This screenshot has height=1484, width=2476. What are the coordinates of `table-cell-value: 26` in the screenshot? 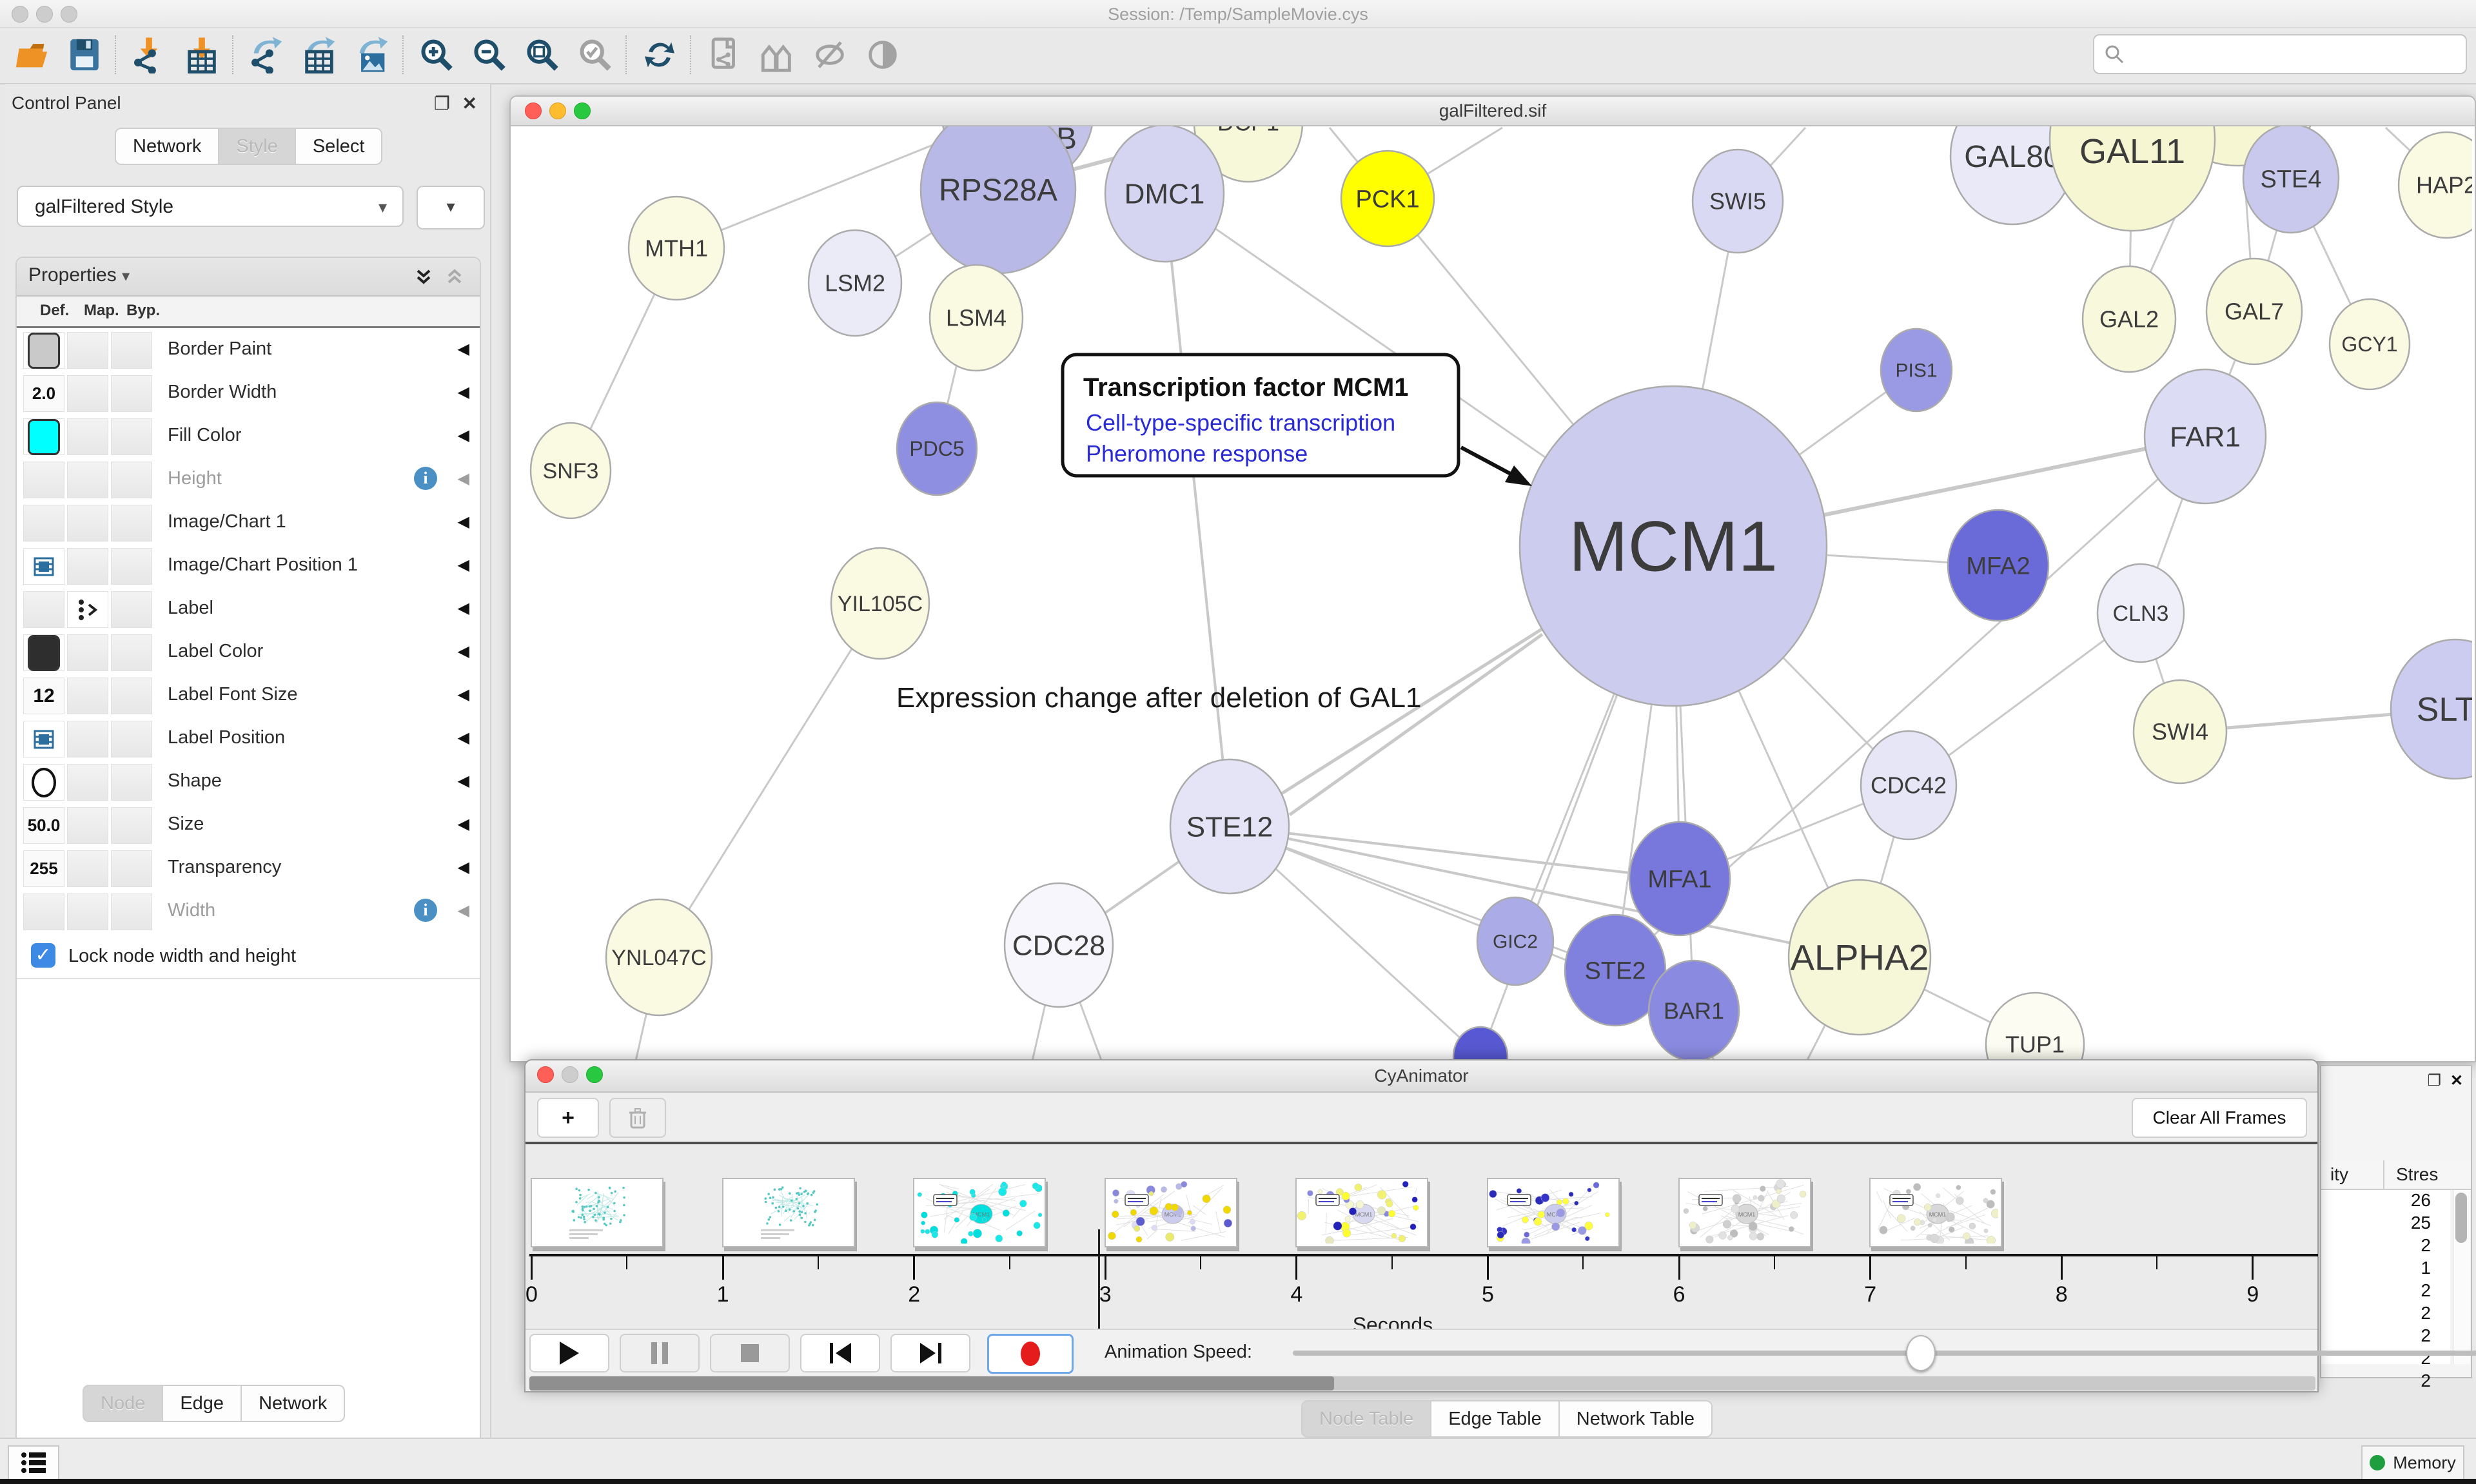 It's located at (2420, 1200).